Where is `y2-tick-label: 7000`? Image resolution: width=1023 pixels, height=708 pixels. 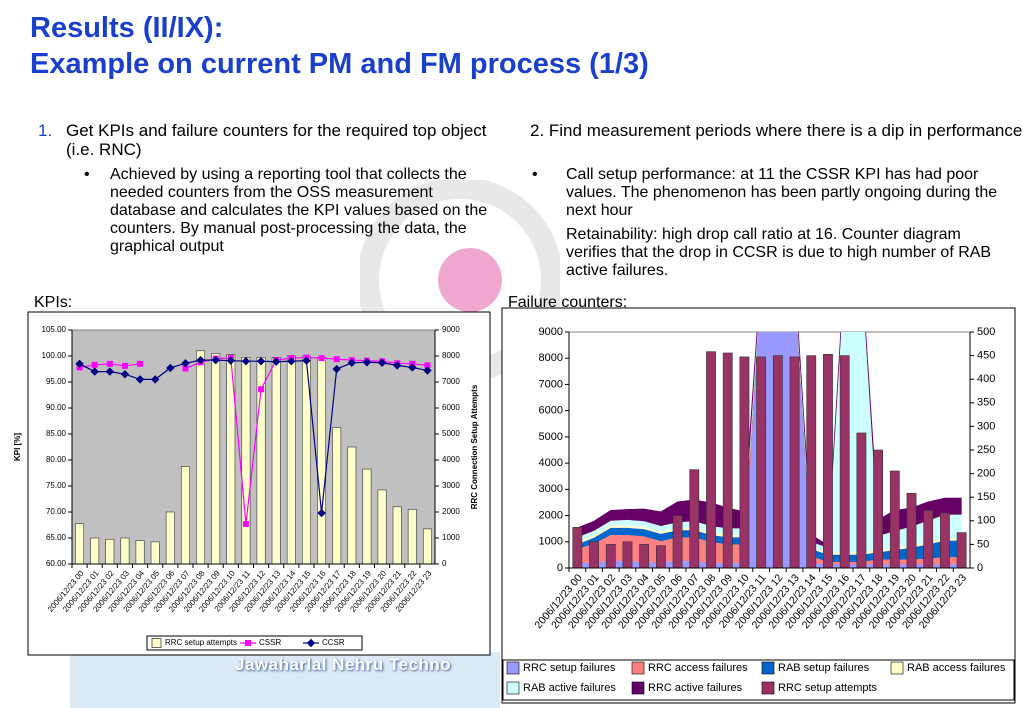
y2-tick-label: 7000 is located at coordinates (451, 381).